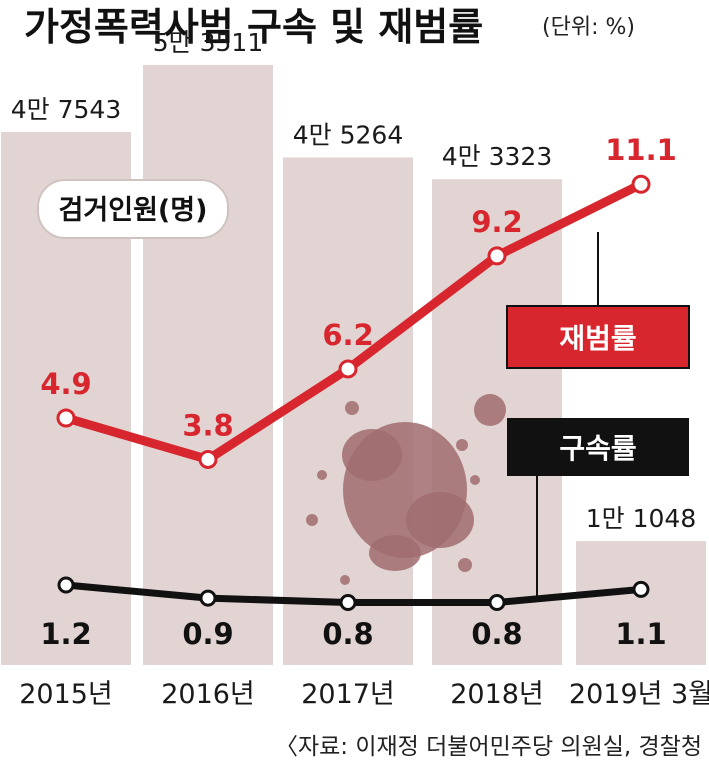 Image resolution: width=709 pixels, height=770 pixels. What do you see at coordinates (347, 634) in the screenshot?
I see `arrest-value-2: 0.8` at bounding box center [347, 634].